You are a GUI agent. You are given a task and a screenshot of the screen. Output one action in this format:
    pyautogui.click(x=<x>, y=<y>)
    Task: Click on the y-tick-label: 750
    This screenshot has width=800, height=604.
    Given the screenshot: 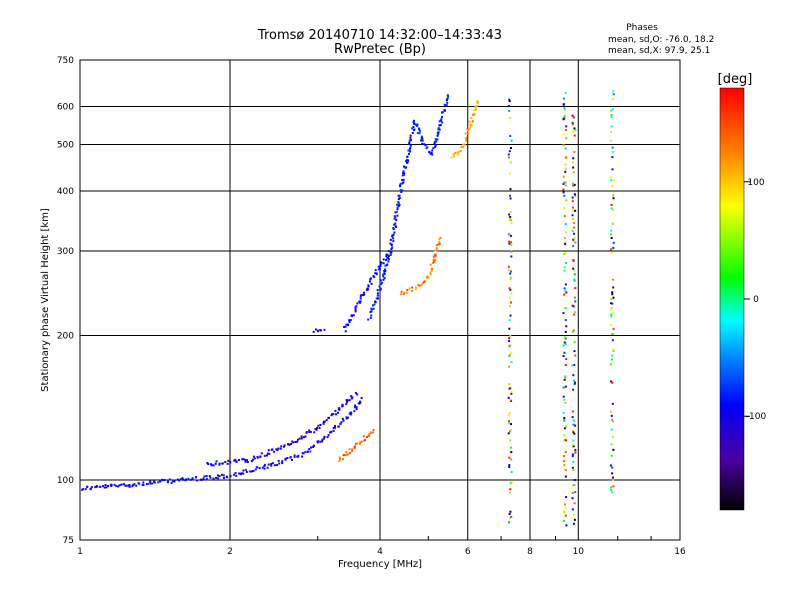 What is the action you would take?
    pyautogui.click(x=65, y=61)
    